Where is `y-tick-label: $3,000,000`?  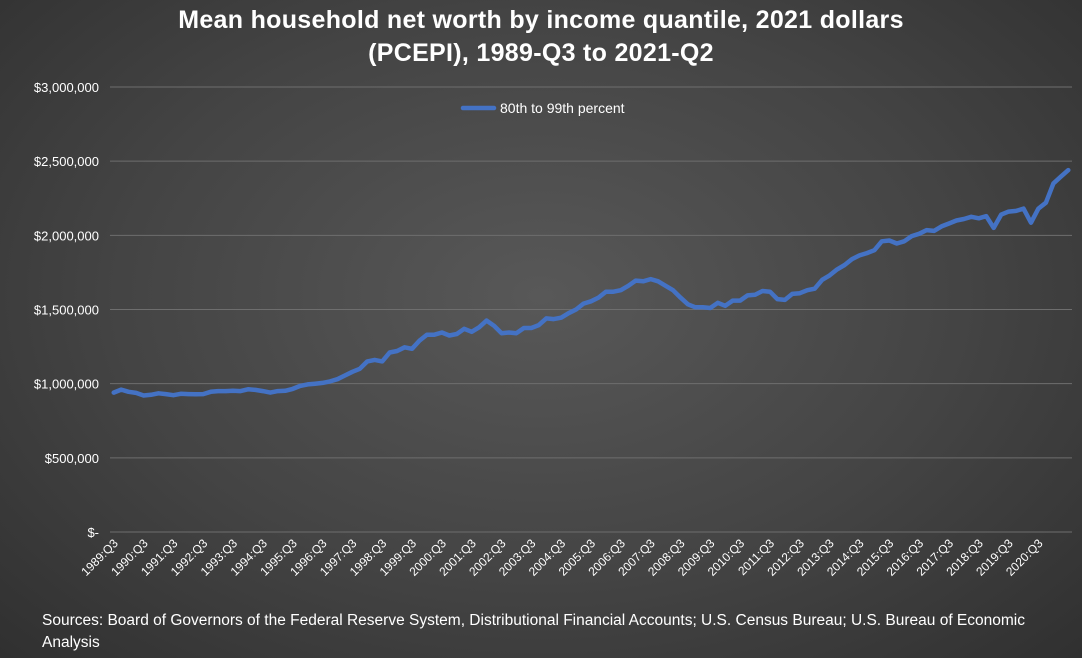
y-tick-label: $3,000,000 is located at coordinates (66, 87).